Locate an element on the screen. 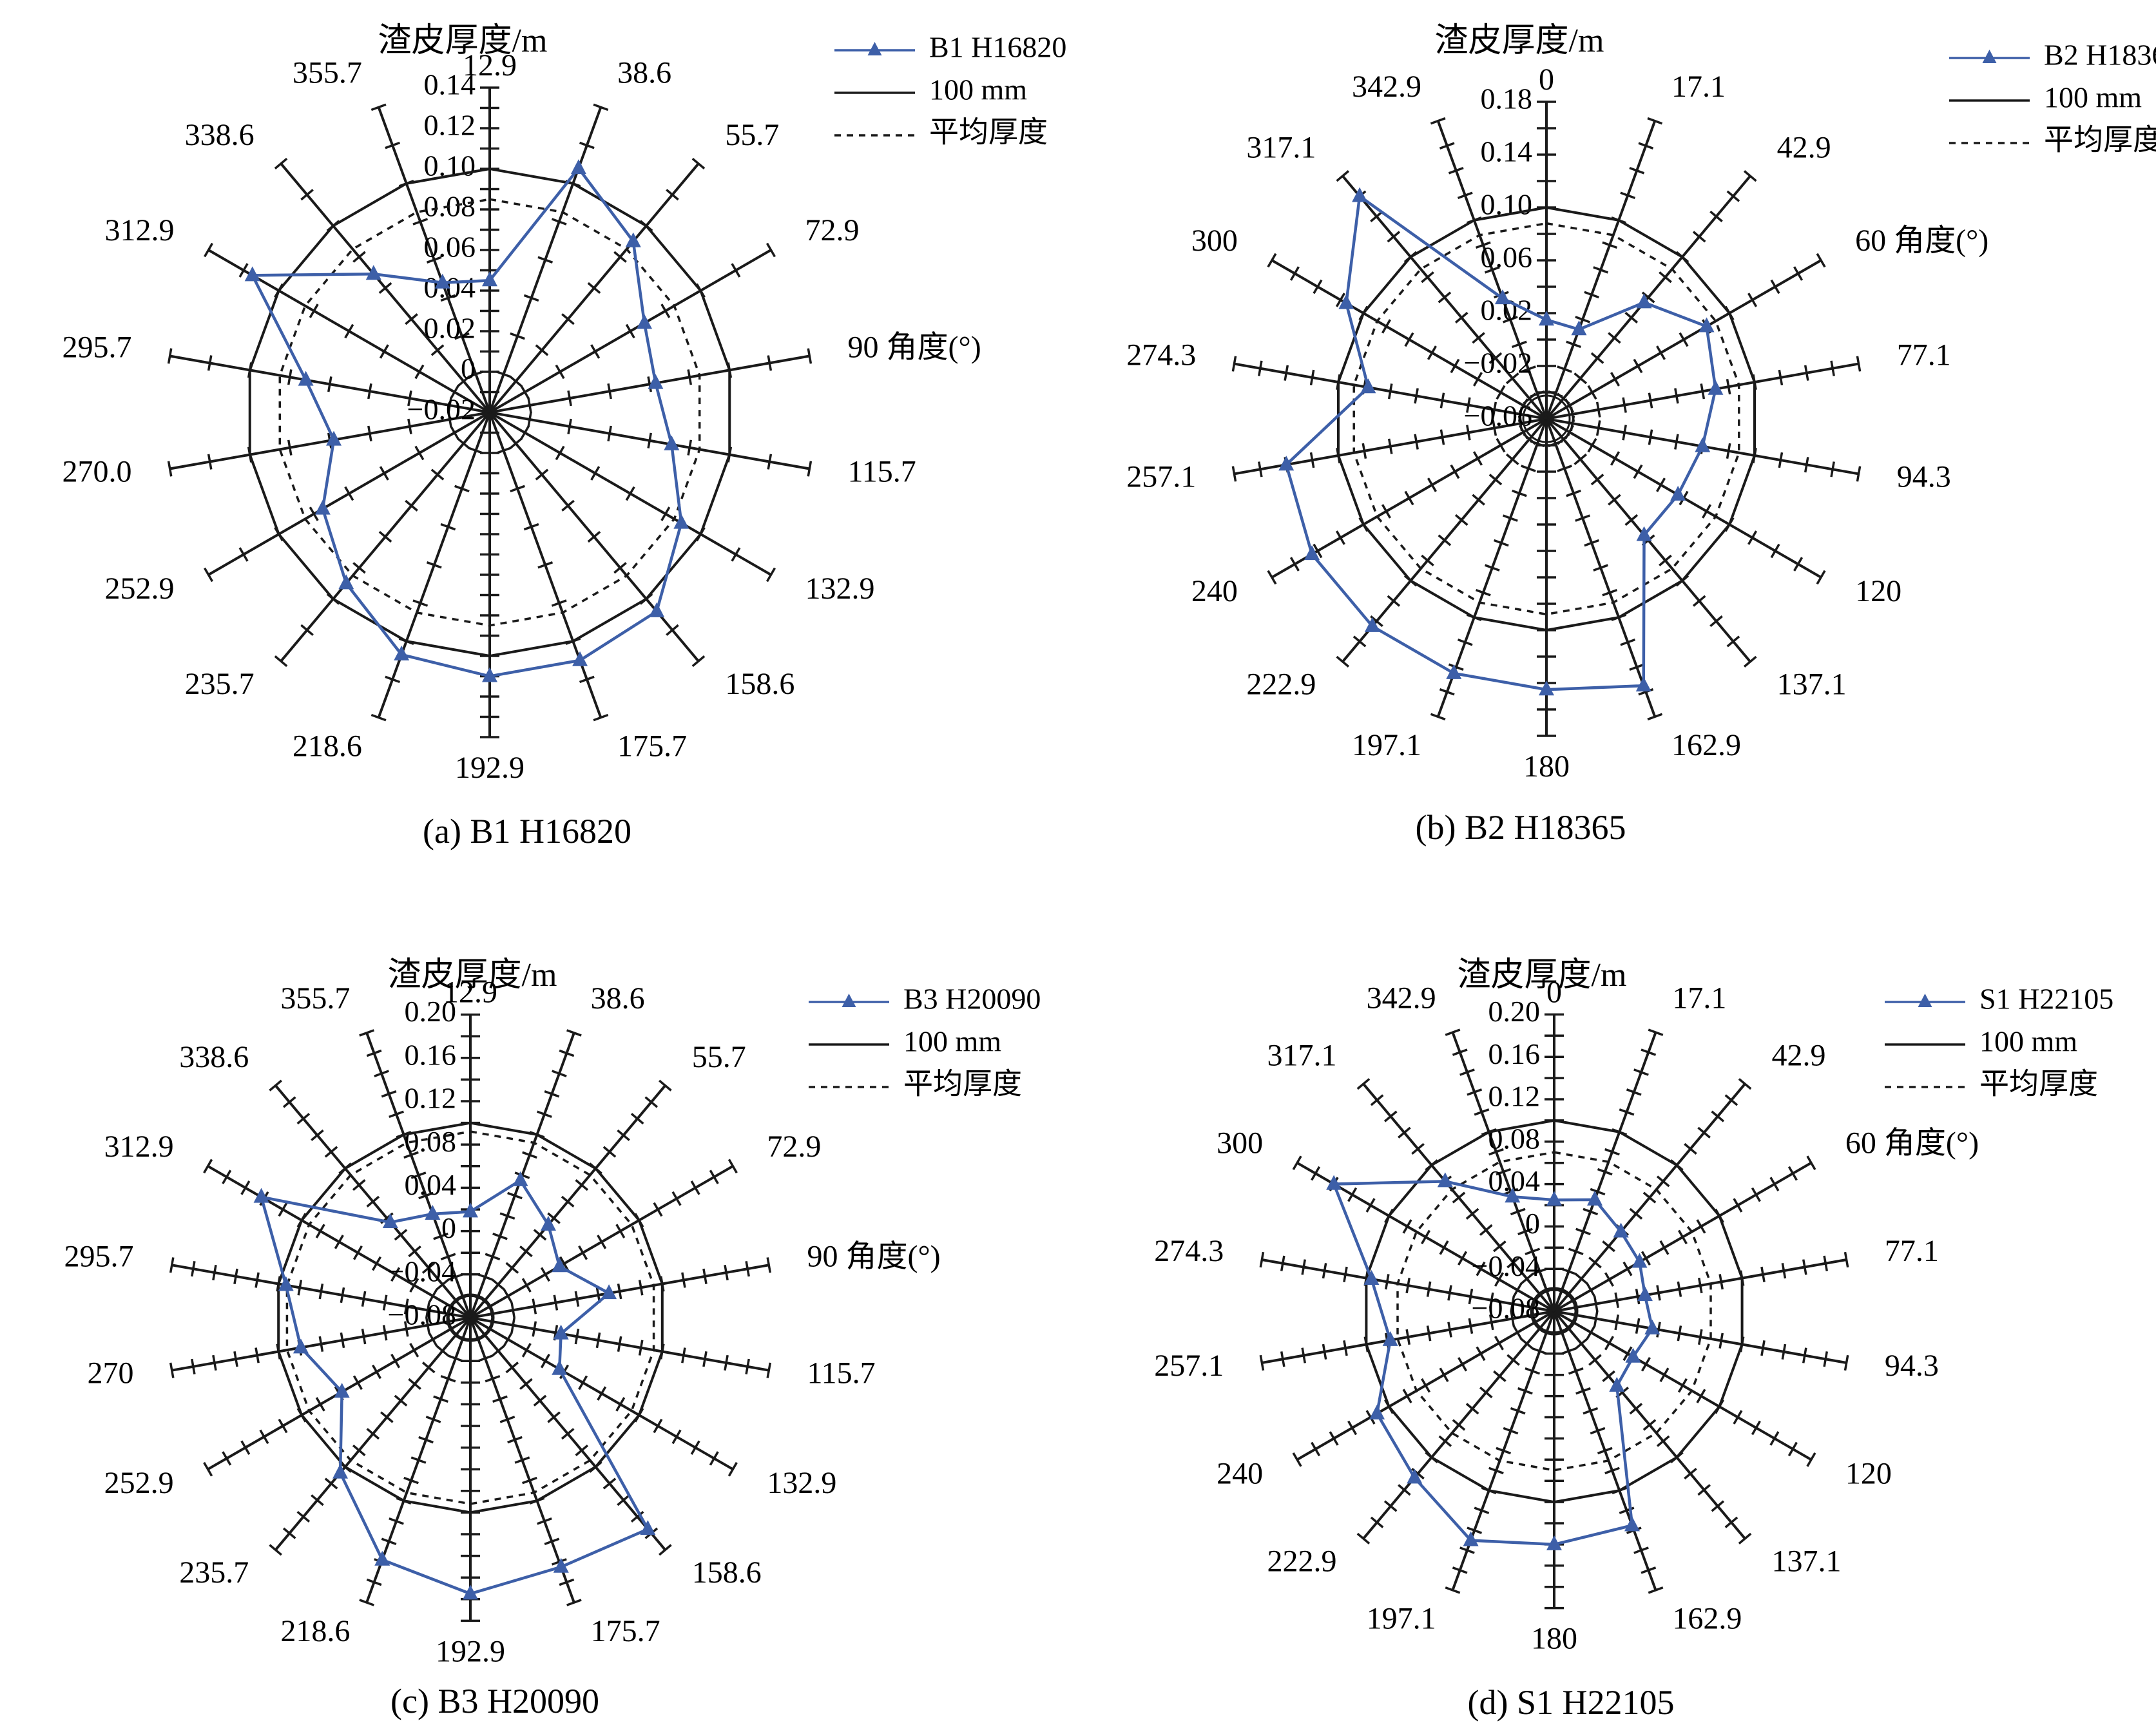  series-marker-12.9 is located at coordinates (470, 1210).